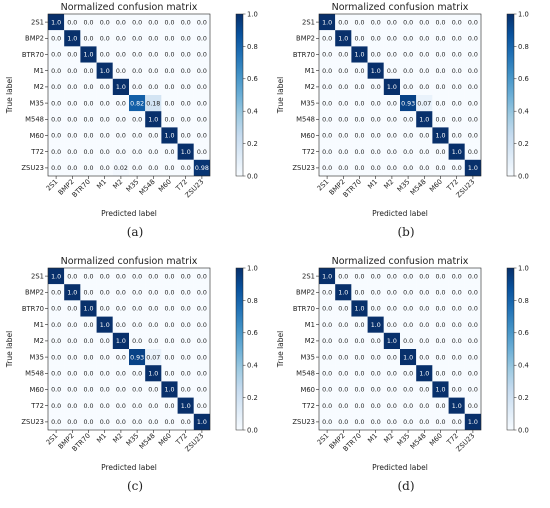  What do you see at coordinates (153, 168) in the screenshot?
I see `cell-value-9-6: 0.0` at bounding box center [153, 168].